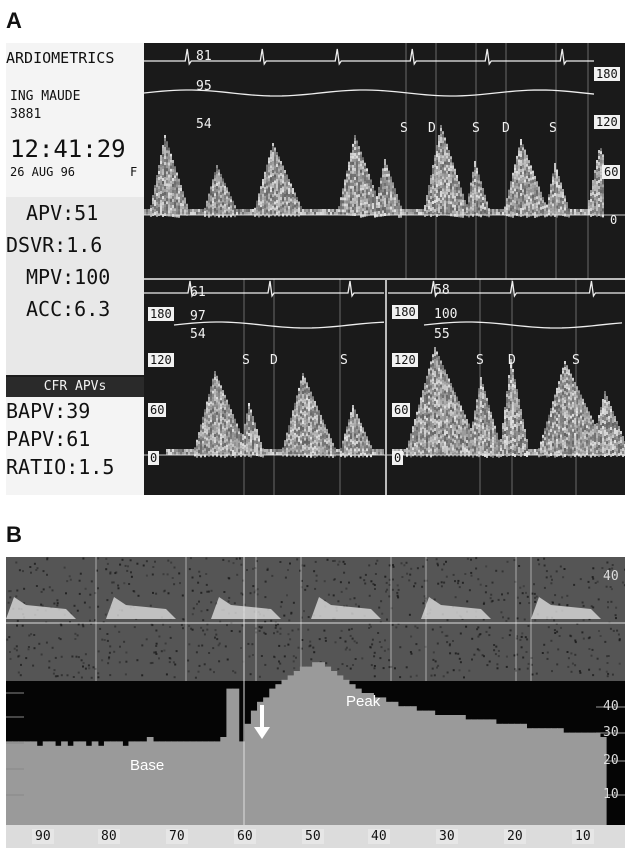  What do you see at coordinates (344, 360) in the screenshot?
I see `base-marker-s2: S` at bounding box center [344, 360].